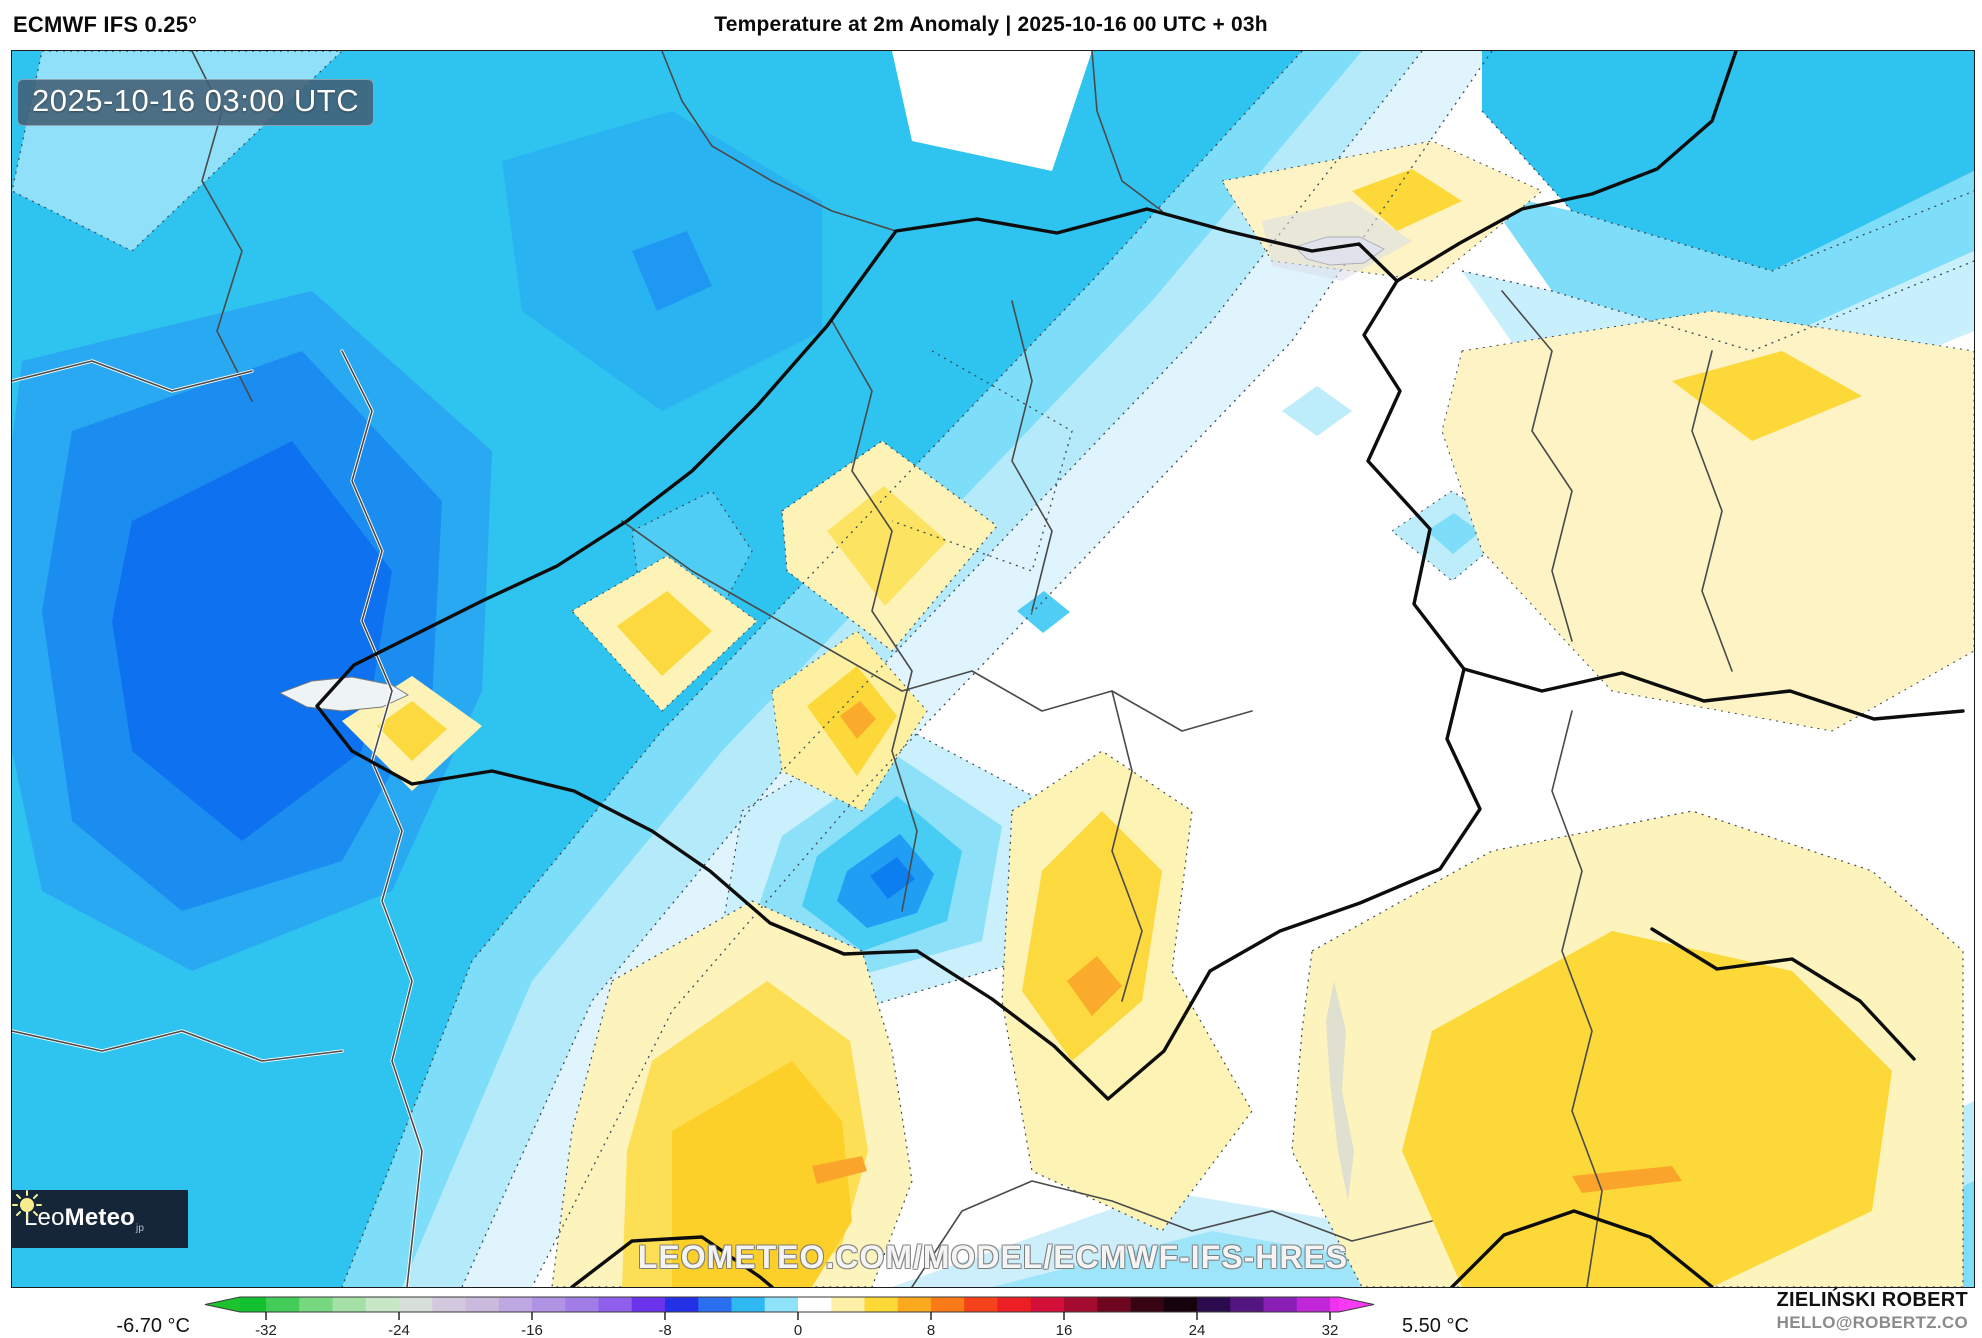 This screenshot has height=1338, width=1982. I want to click on watermark: LEOMETEO.COM/MODEL/ECMWF-IFS-HRES, so click(993, 1257).